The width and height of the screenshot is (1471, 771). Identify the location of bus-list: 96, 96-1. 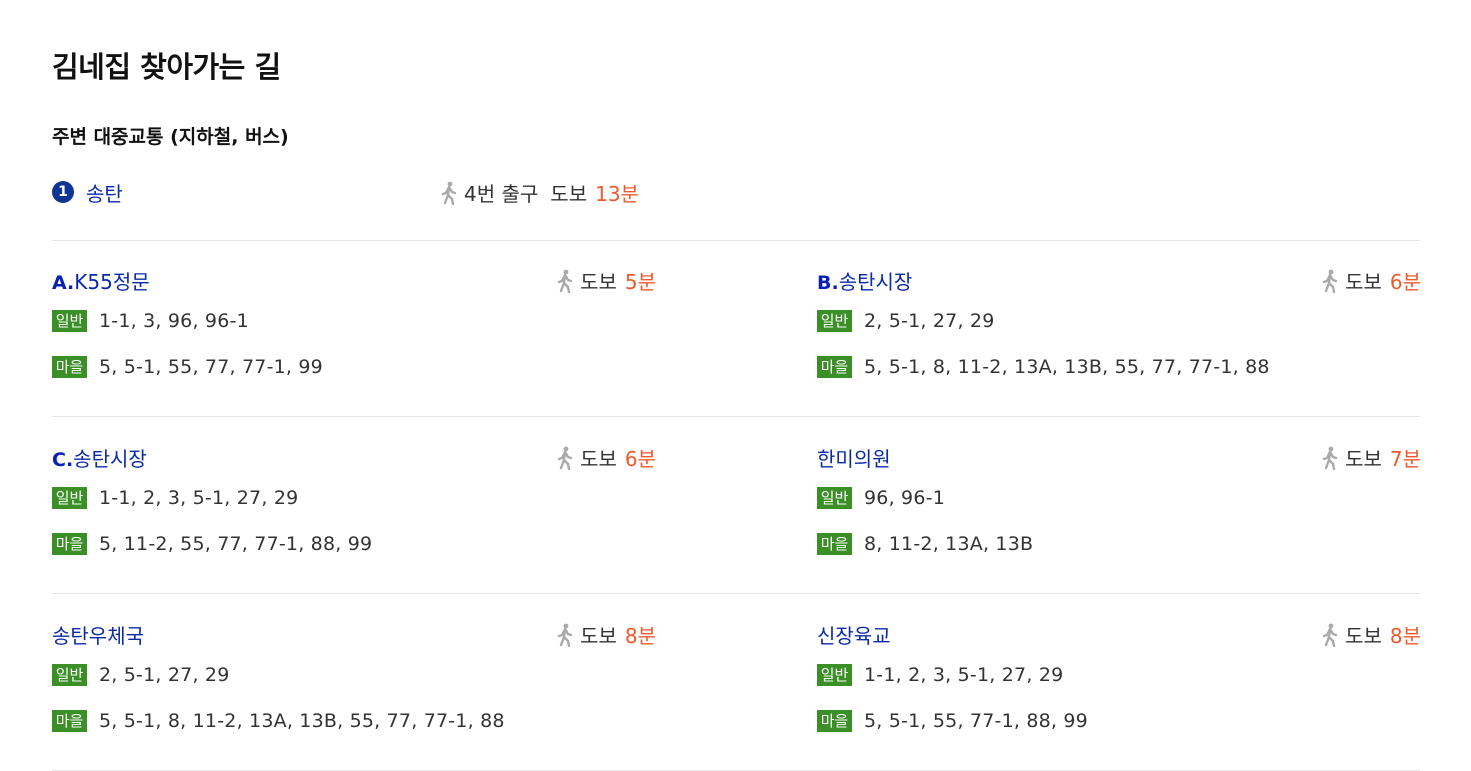
(904, 498).